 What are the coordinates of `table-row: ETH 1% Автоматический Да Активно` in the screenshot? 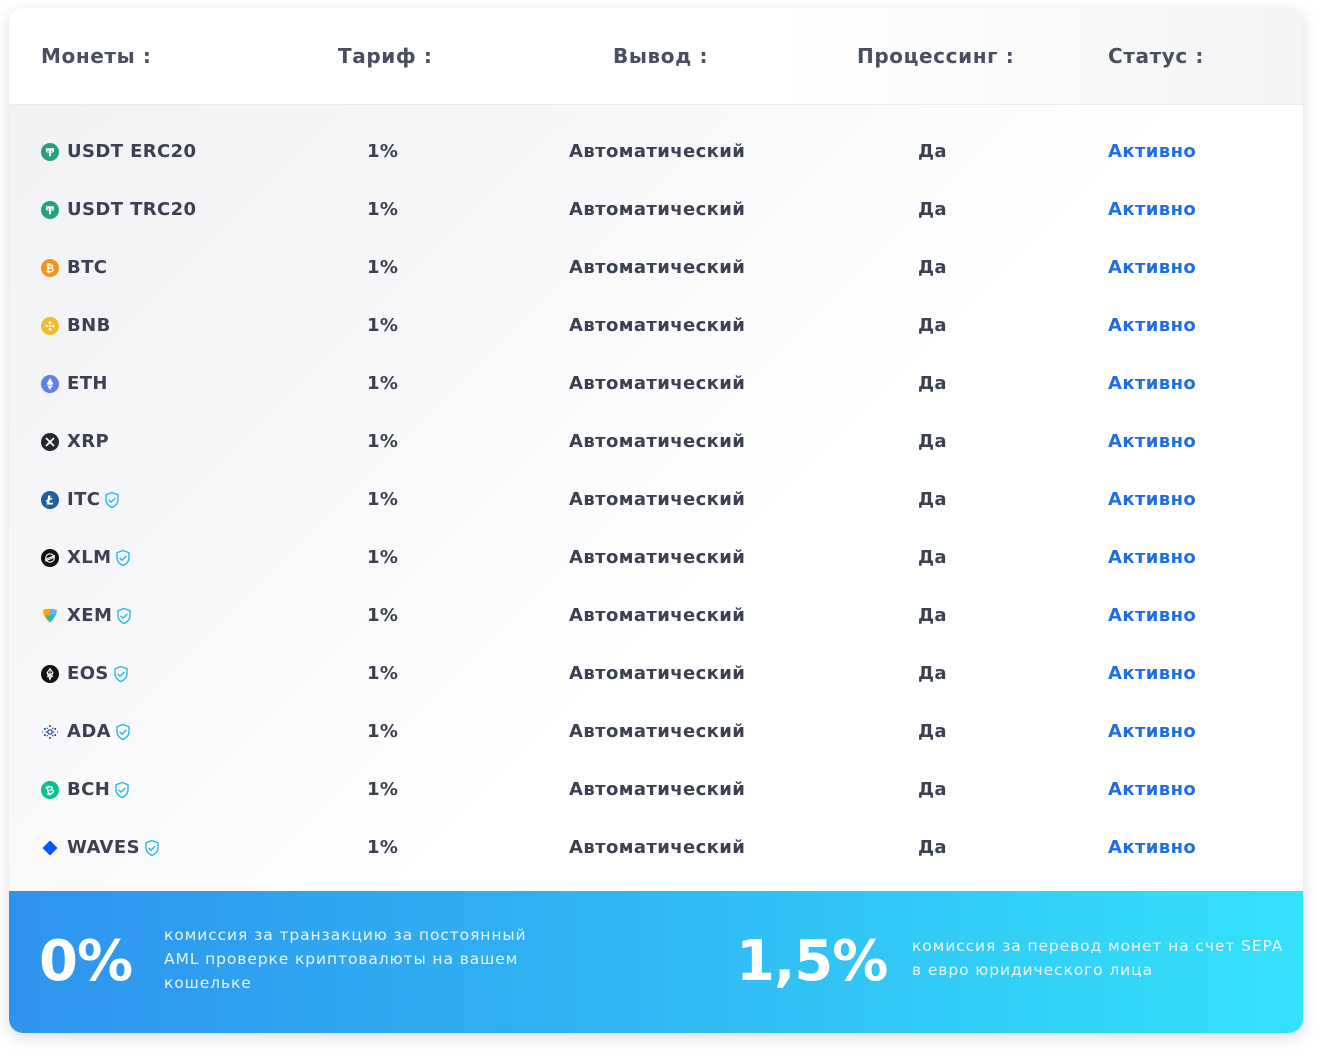 It's located at (656, 383).